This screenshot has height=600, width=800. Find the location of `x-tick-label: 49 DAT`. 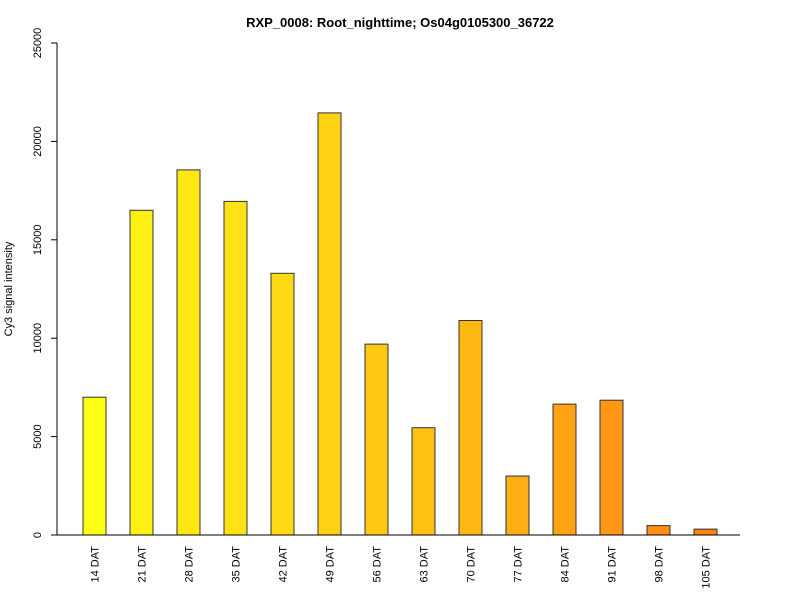

x-tick-label: 49 DAT is located at coordinates (331, 564).